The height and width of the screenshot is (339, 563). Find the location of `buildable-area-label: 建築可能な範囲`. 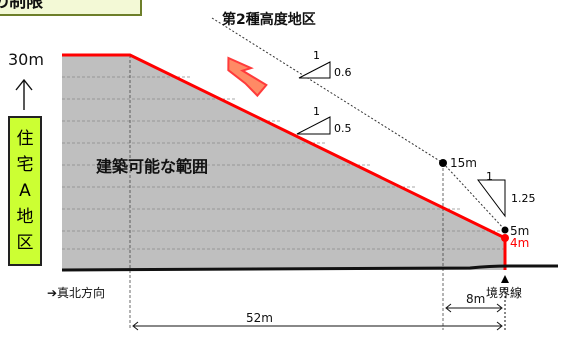

buildable-area-label: 建築可能な範囲 is located at coordinates (152, 166).